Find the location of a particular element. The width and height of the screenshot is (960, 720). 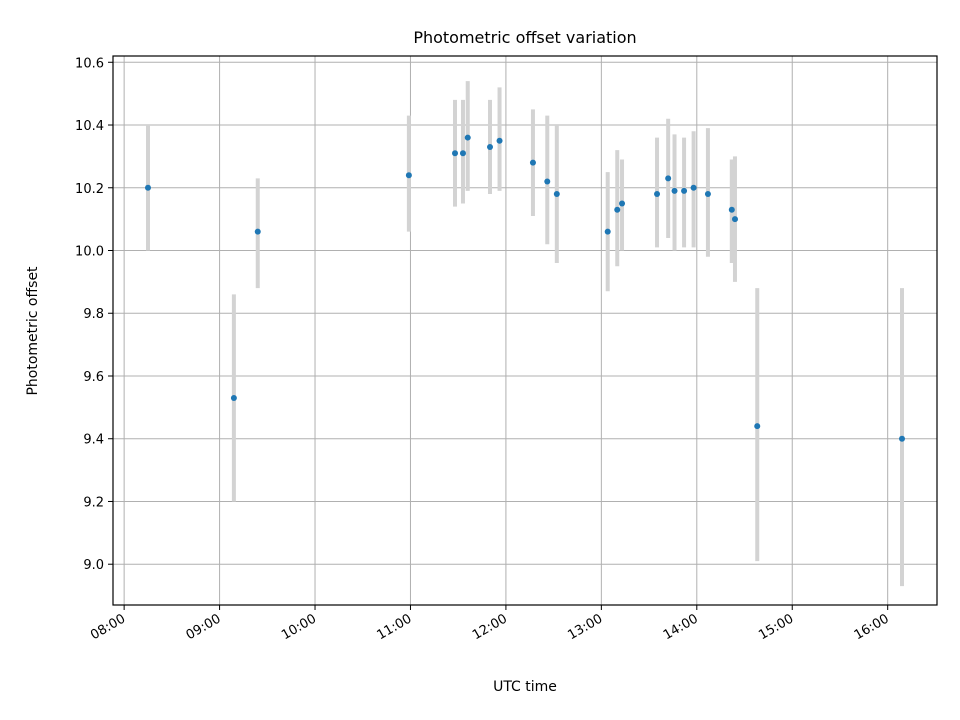

y-tick-label: 10.6 is located at coordinates (89, 63).